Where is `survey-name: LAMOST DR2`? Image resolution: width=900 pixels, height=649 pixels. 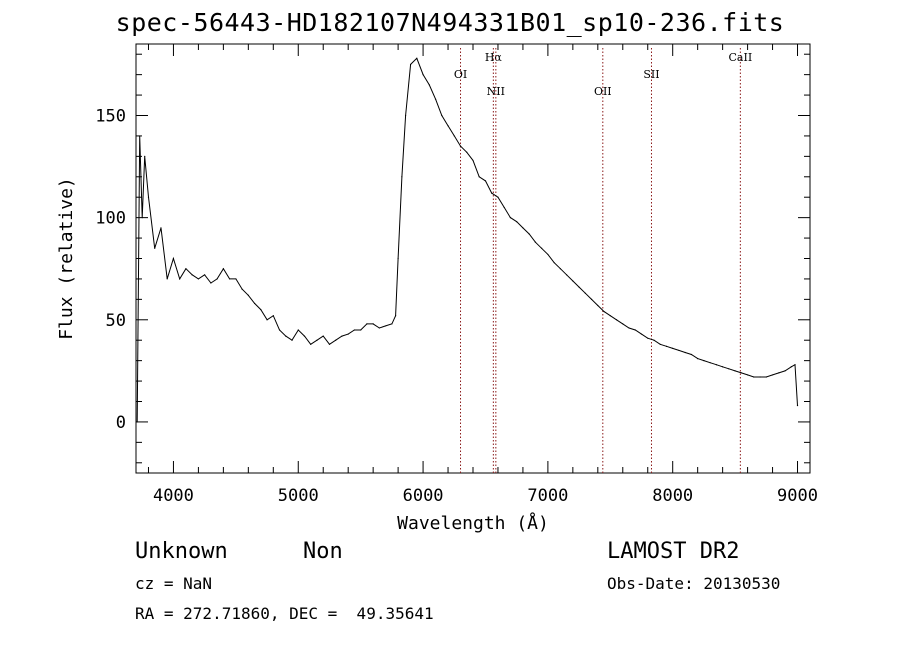 survey-name: LAMOST DR2 is located at coordinates (673, 551).